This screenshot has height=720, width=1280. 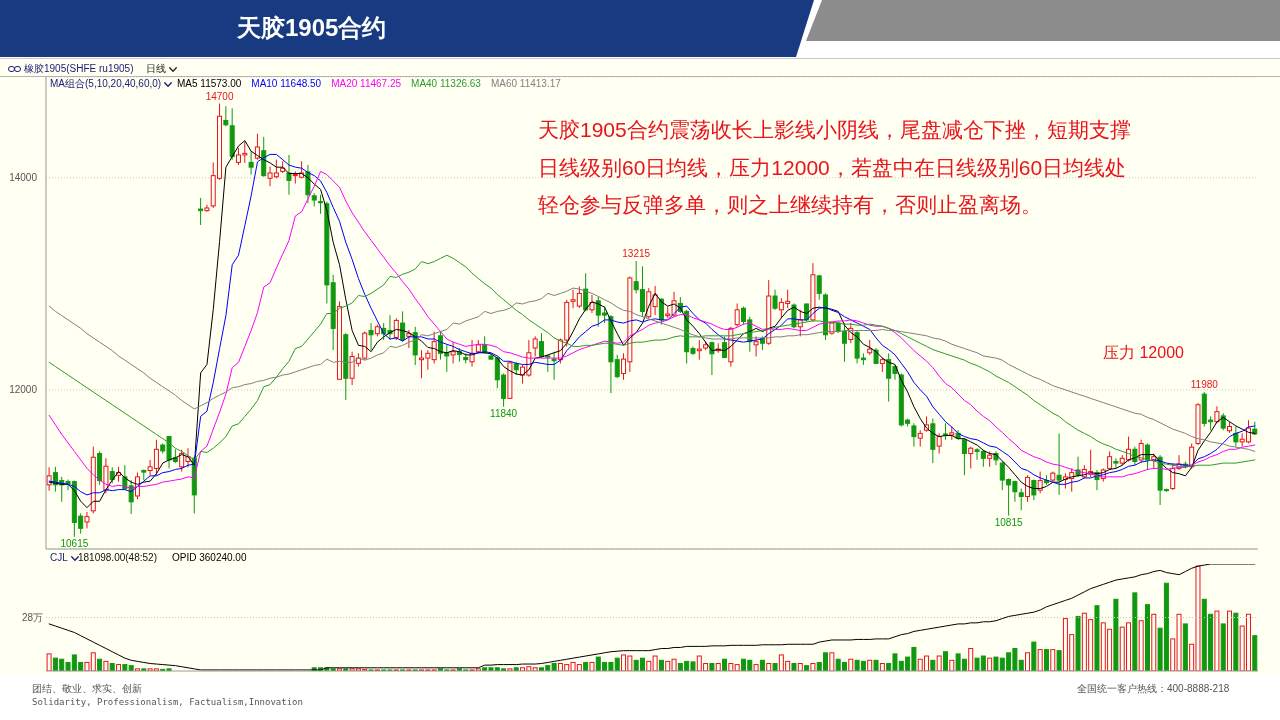 What do you see at coordinates (167, 702) in the screenshot?
I see `text: Solidarity, Professionalism, Factualism,Innovation` at bounding box center [167, 702].